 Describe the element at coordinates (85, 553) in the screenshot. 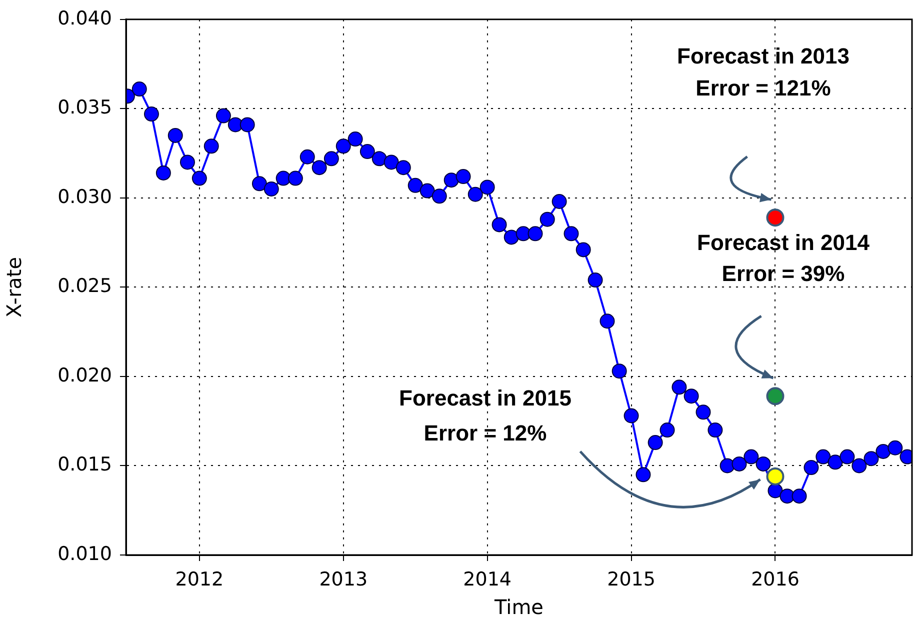

I see `y-tick-label: 0.010` at that location.